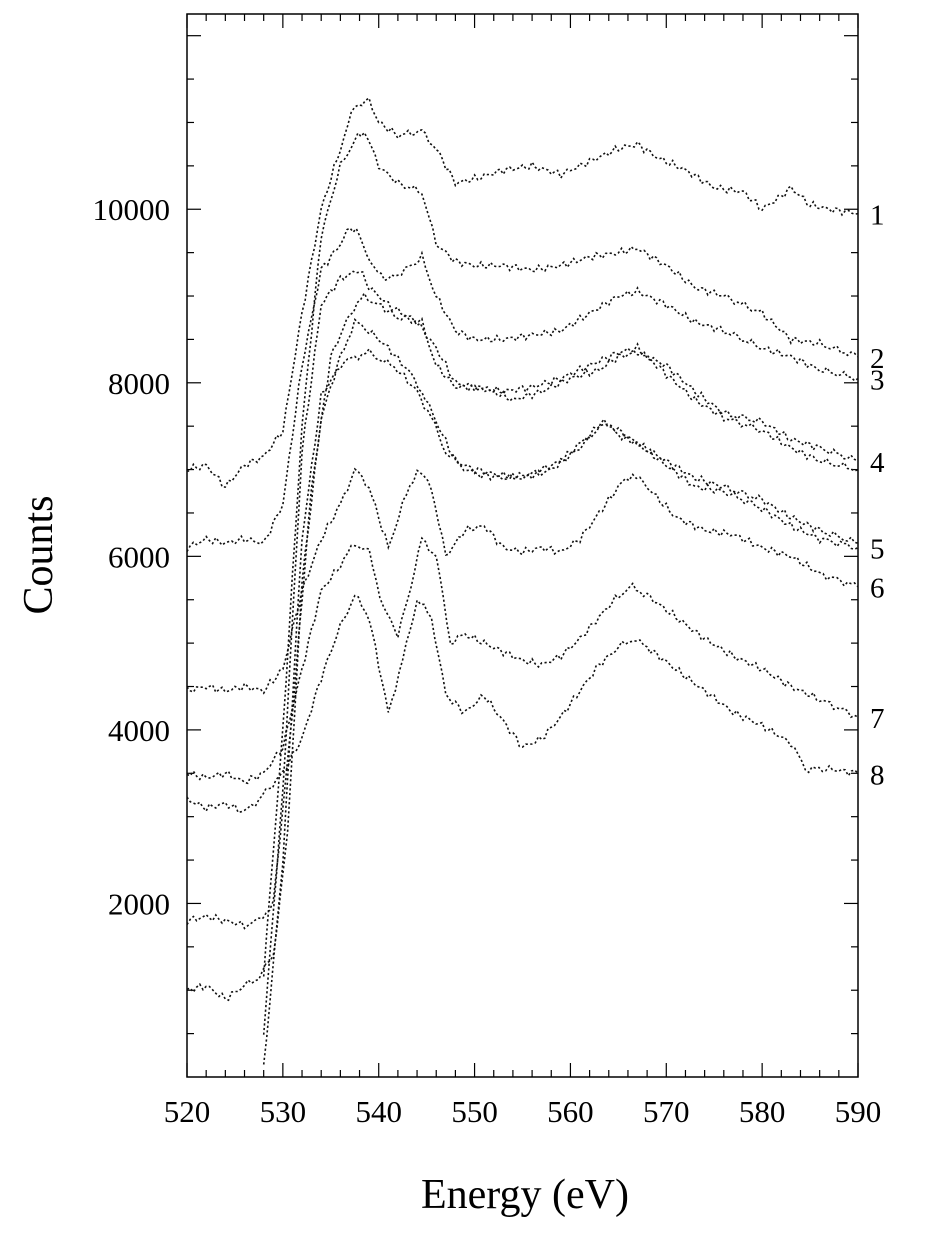 This screenshot has height=1246, width=928. I want to click on series-label: 7, so click(877, 719).